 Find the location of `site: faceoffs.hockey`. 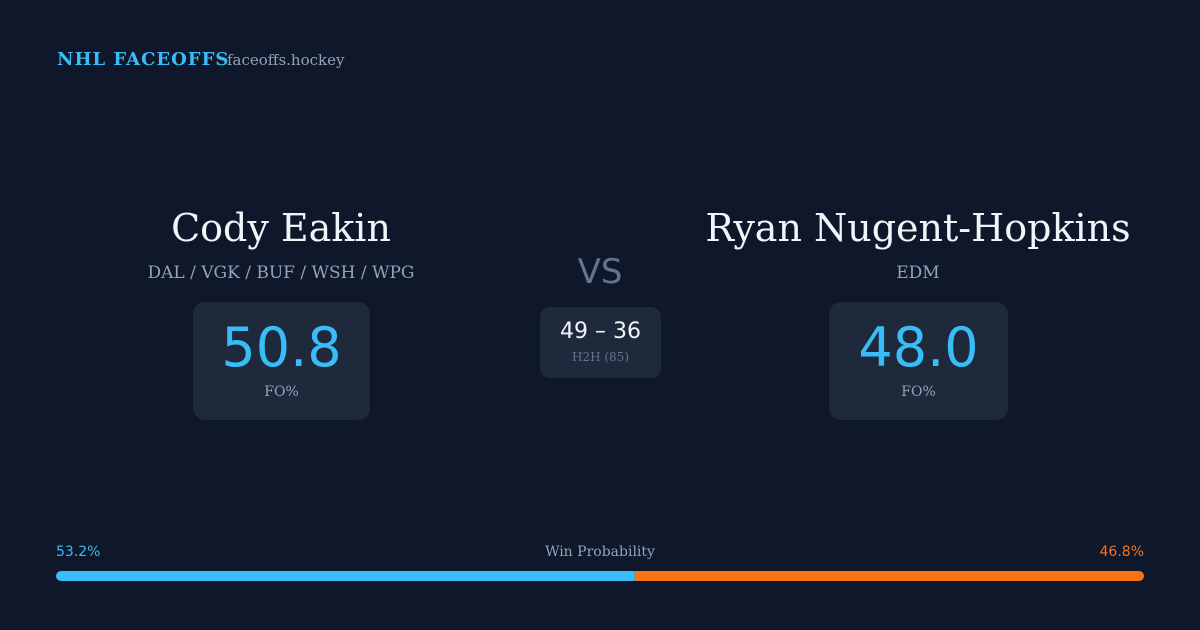

site: faceoffs.hockey is located at coordinates (286, 60).